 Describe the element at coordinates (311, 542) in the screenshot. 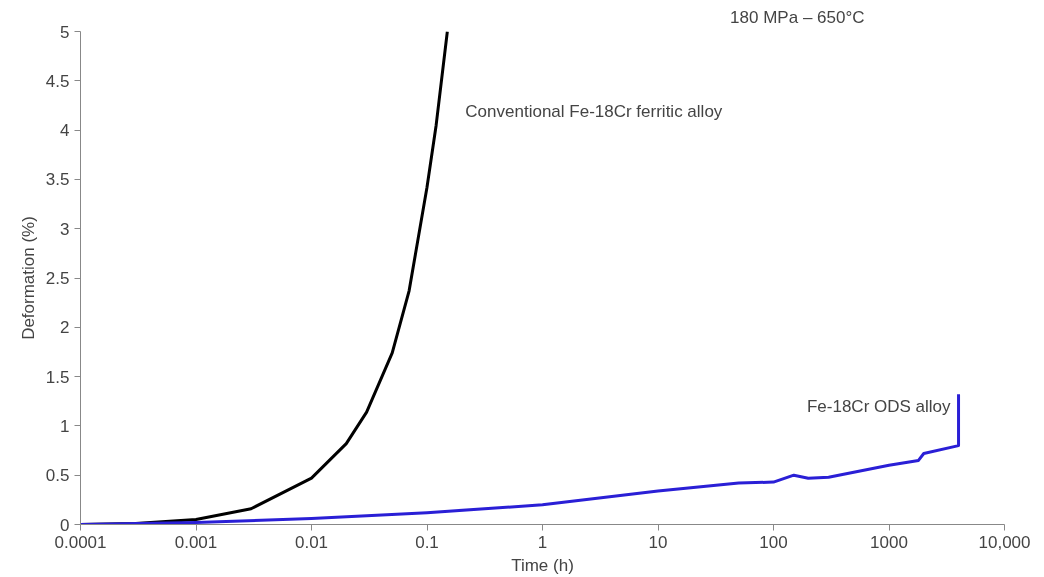

I see `x-tick-label: 0.01` at that location.